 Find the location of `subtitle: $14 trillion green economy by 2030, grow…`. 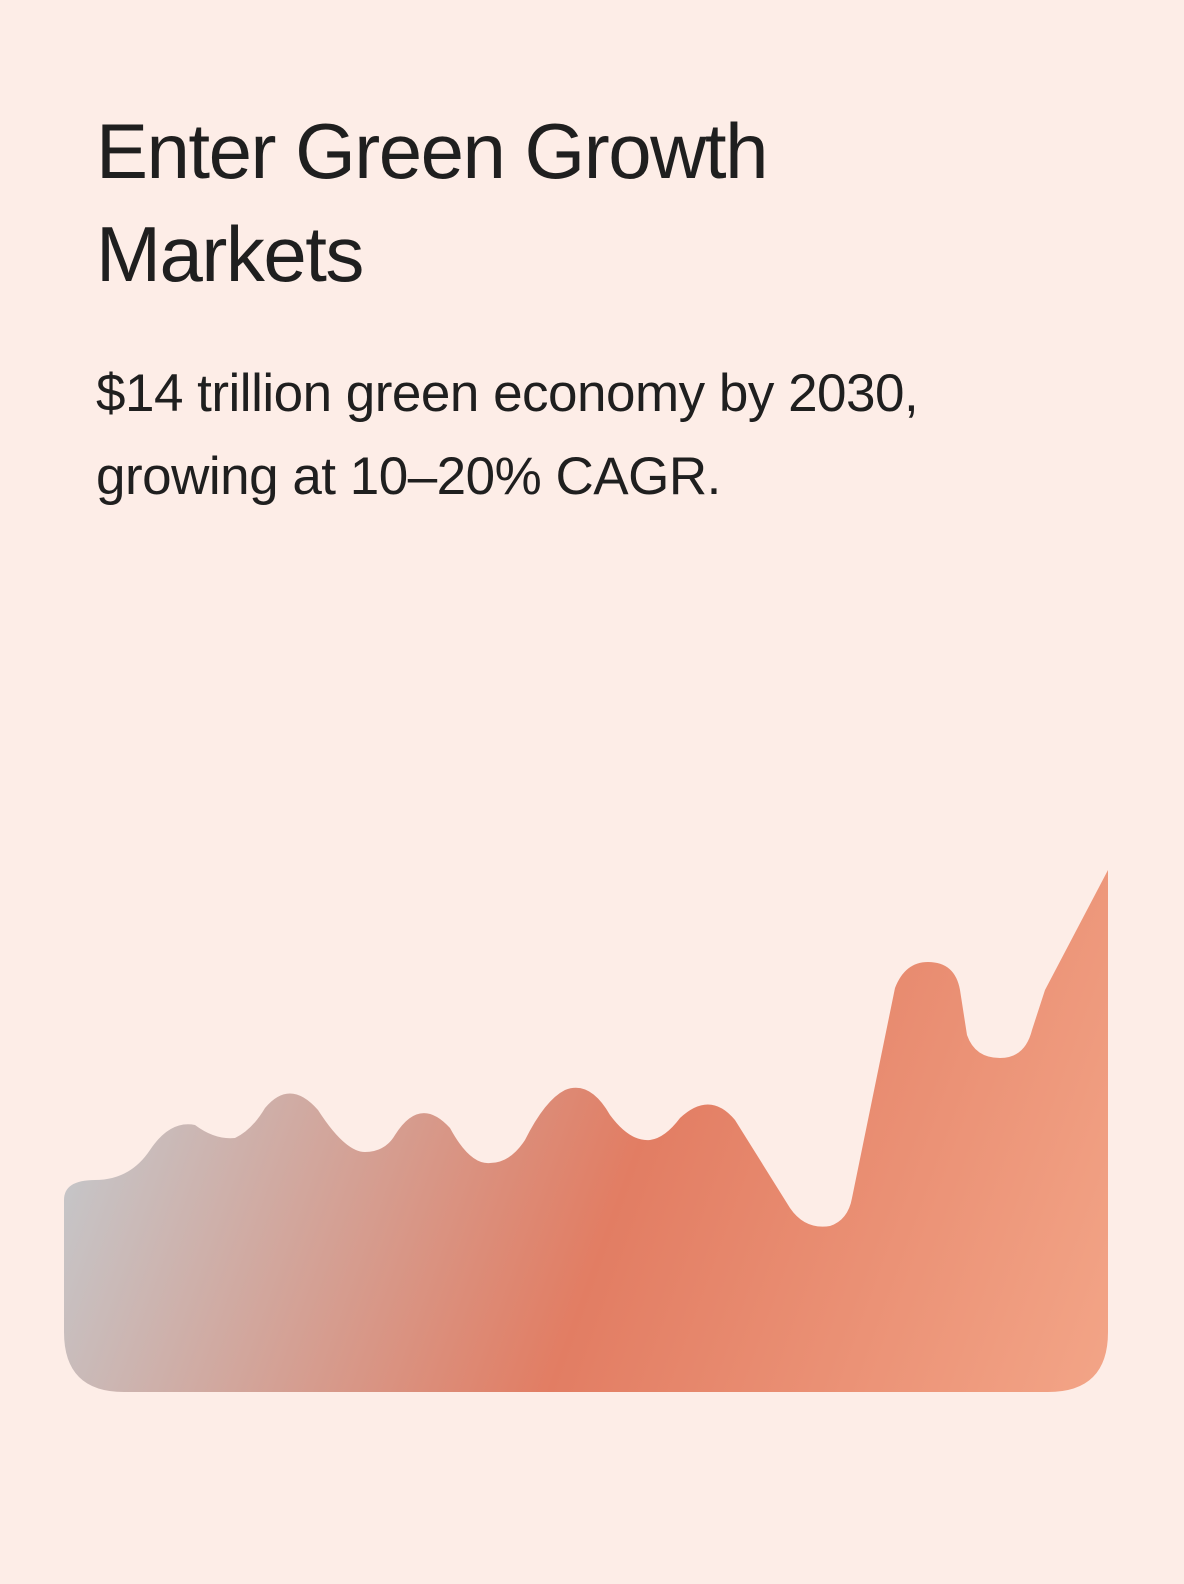

subtitle: $14 trillion green economy by 2030, grow… is located at coordinates (507, 435).